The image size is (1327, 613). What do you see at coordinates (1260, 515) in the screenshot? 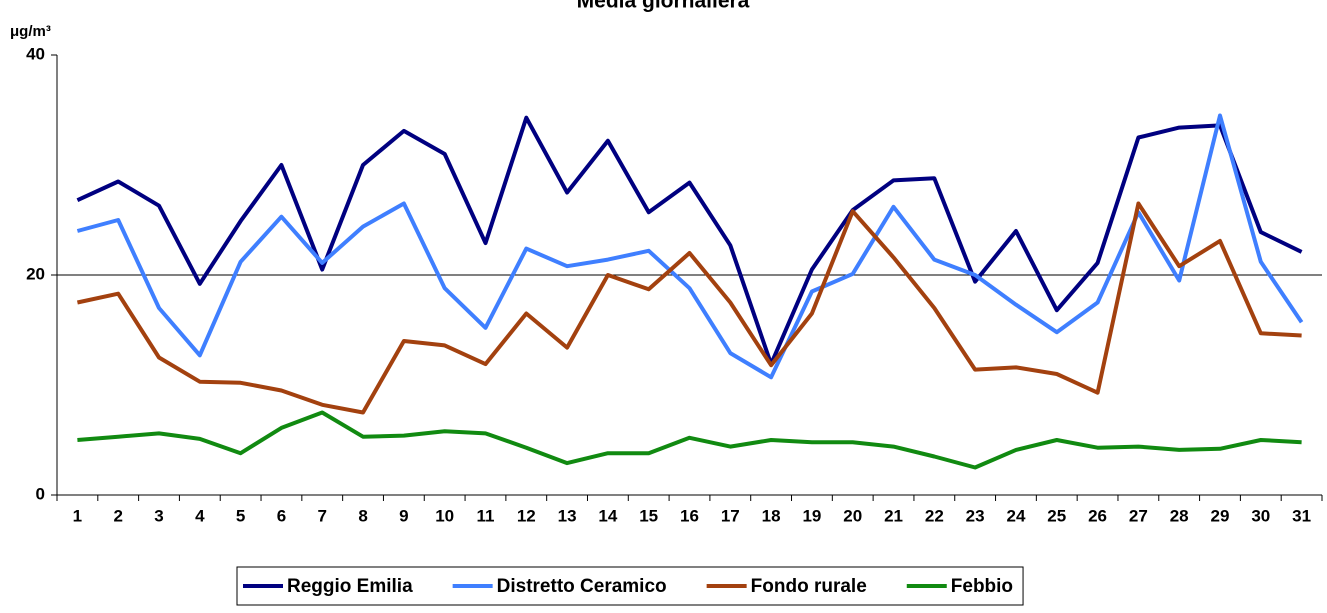
I see `x-tick-label: 30` at bounding box center [1260, 515].